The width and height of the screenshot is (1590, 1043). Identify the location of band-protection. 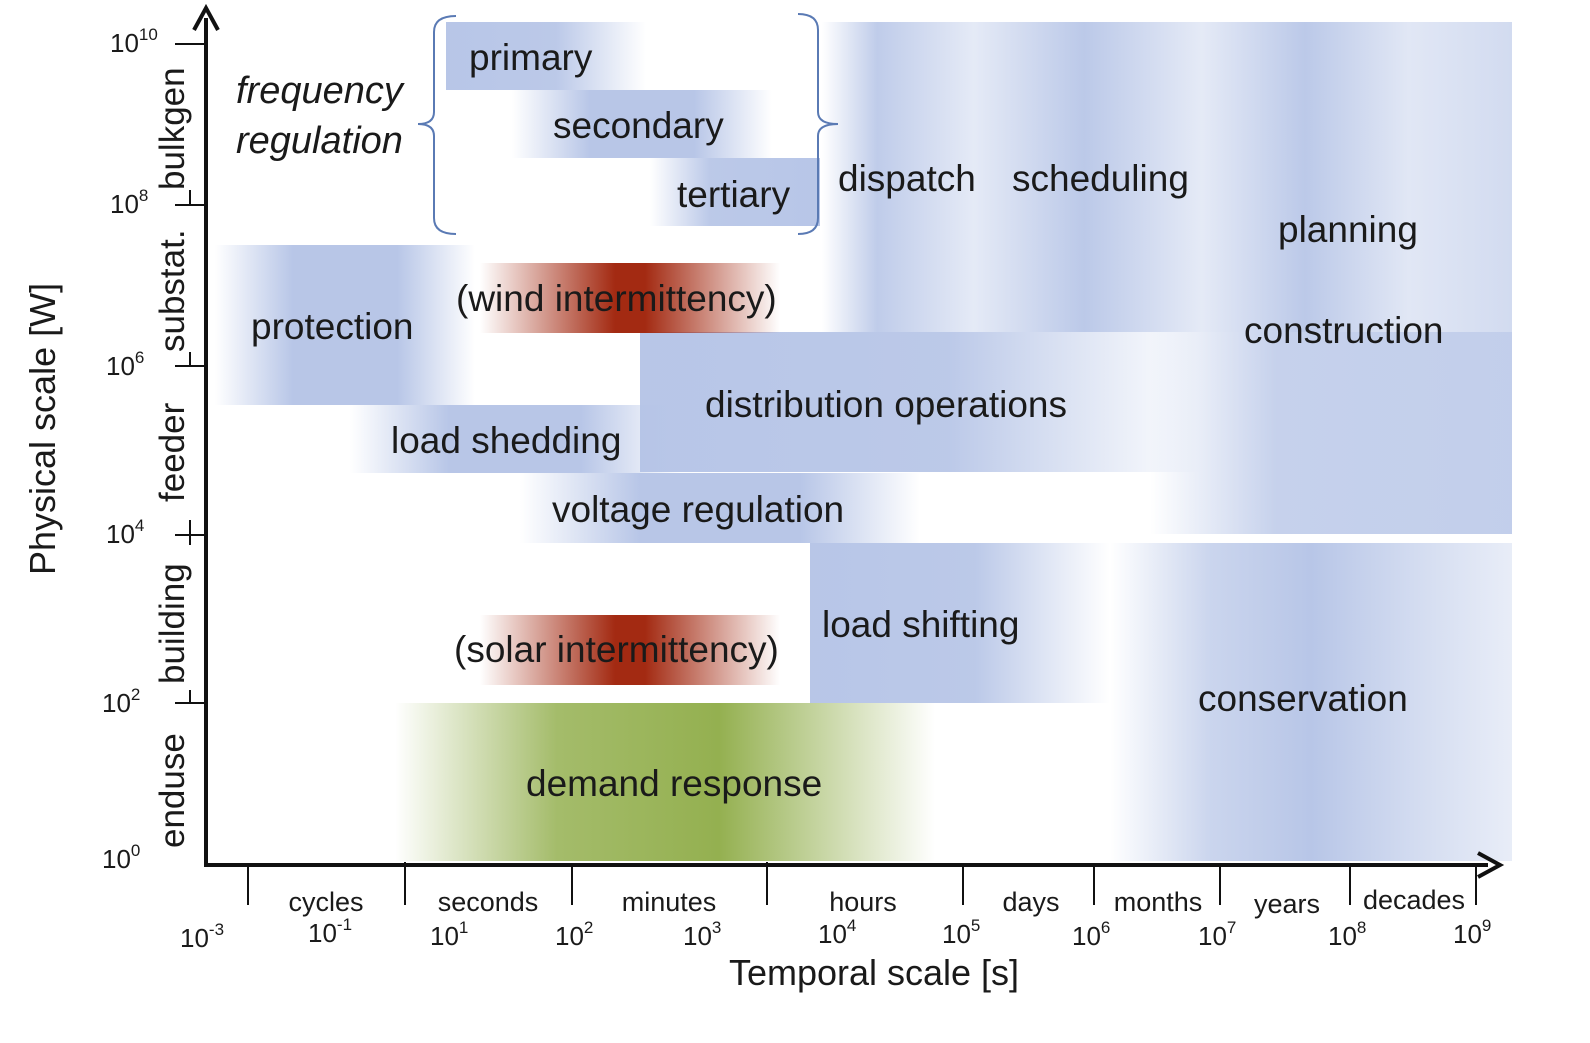
(345, 325).